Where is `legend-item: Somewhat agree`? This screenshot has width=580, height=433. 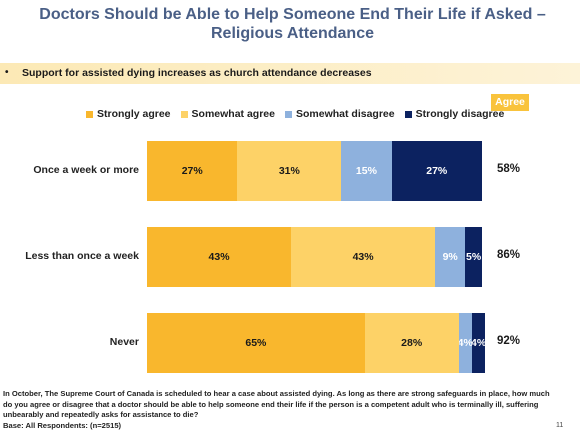 legend-item: Somewhat agree is located at coordinates (227, 114).